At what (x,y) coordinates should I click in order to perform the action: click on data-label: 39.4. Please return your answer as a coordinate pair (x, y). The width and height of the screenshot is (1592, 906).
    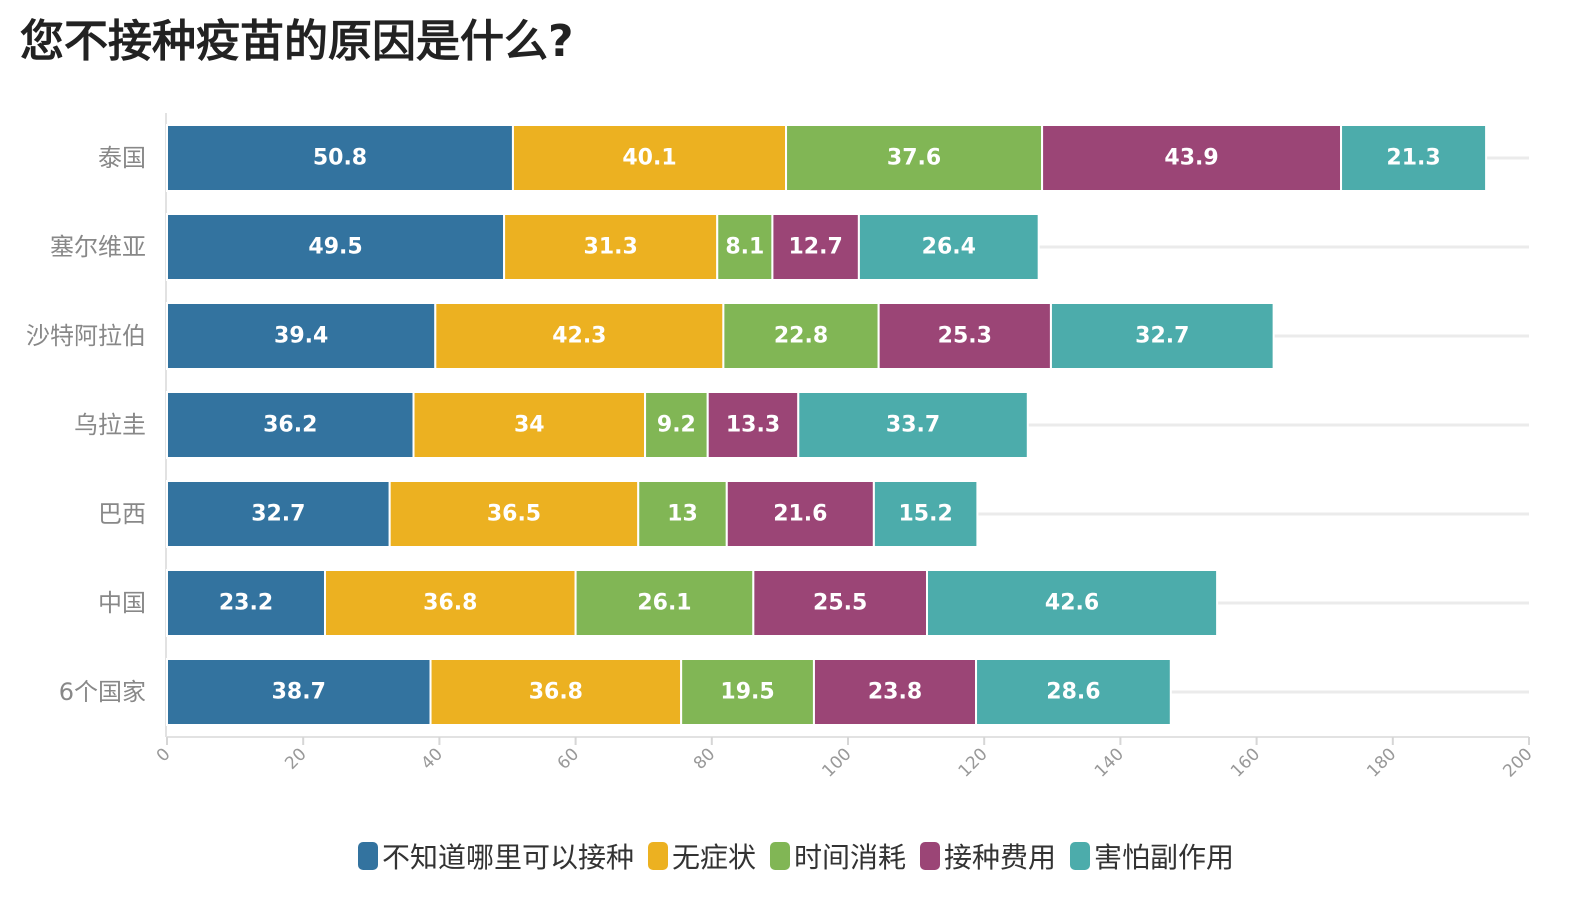
    Looking at the image, I should click on (301, 336).